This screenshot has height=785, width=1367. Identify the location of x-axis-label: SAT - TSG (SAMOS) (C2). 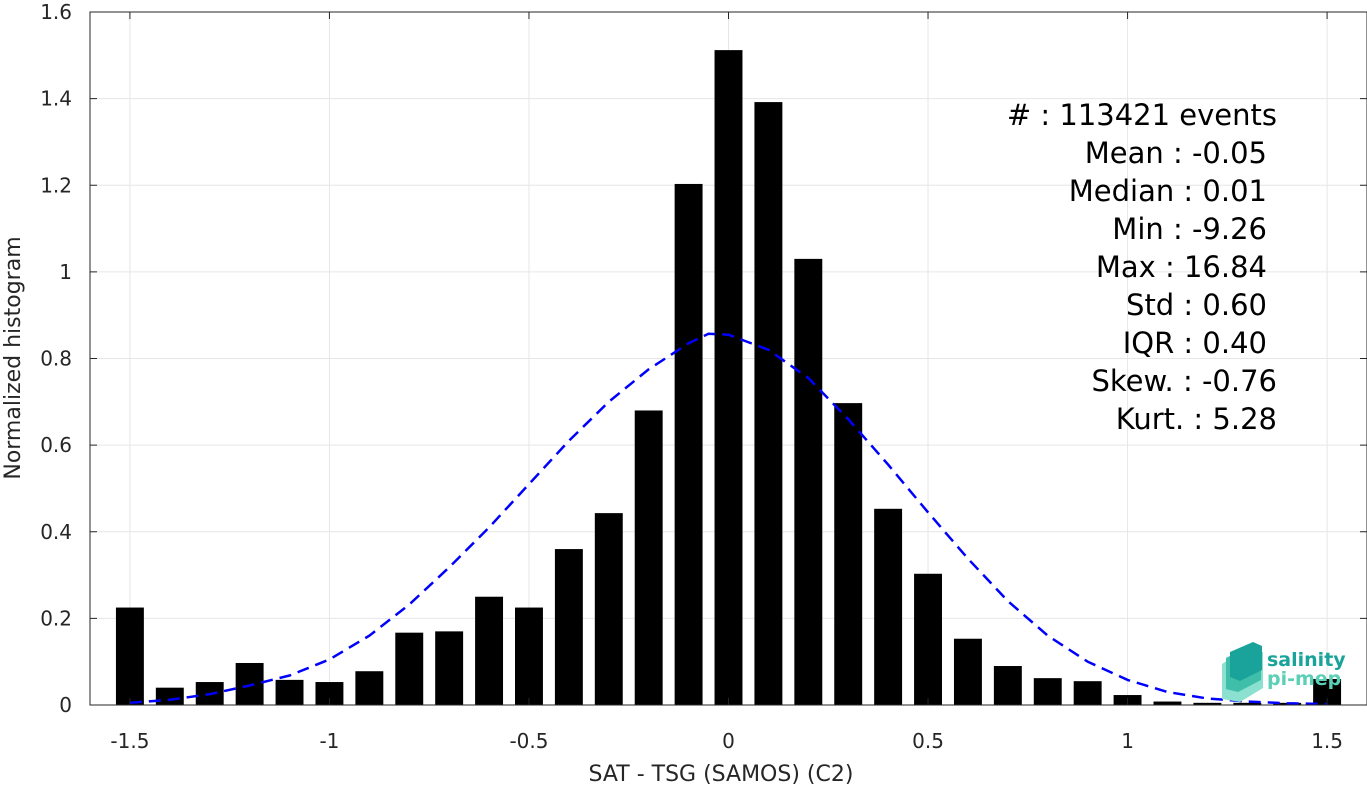
(721, 773).